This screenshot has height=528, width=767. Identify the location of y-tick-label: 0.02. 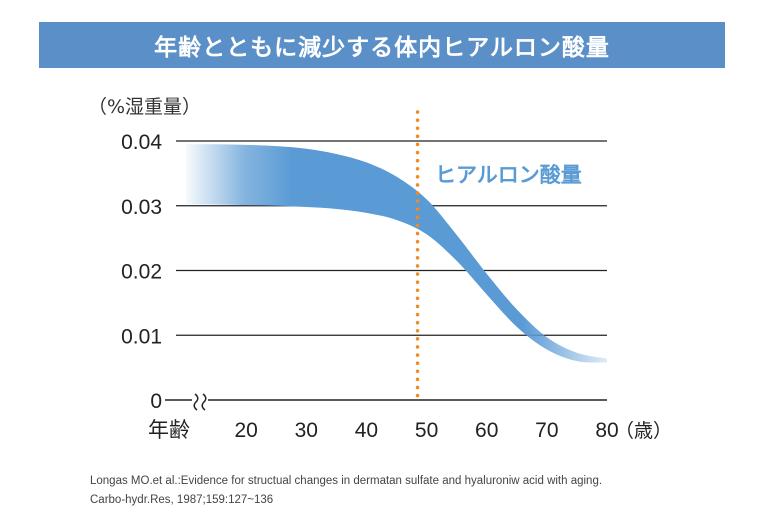
(141, 272).